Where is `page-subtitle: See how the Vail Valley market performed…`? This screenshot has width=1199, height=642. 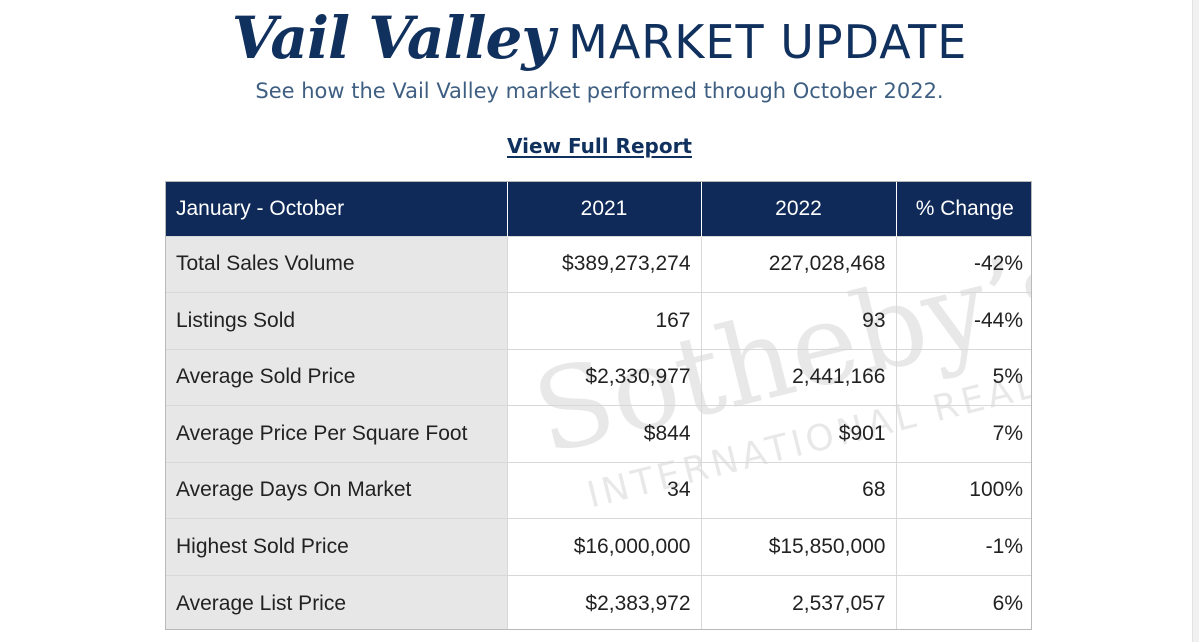
page-subtitle: See how the Vail Valley market performed… is located at coordinates (599, 91).